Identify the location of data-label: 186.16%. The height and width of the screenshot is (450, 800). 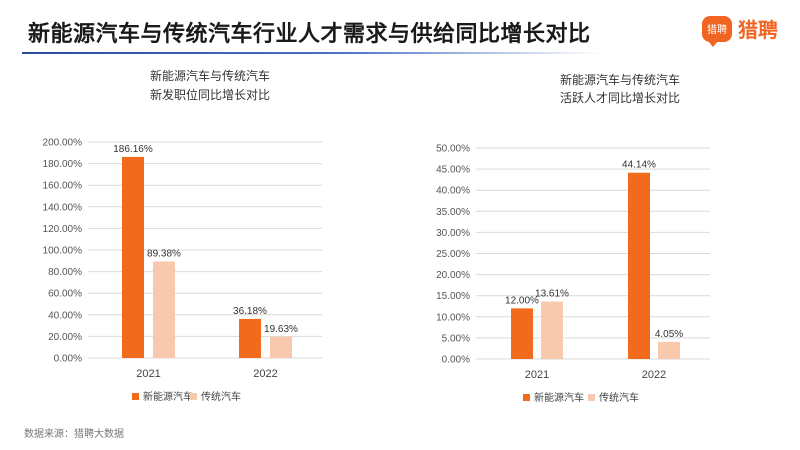
(133, 149).